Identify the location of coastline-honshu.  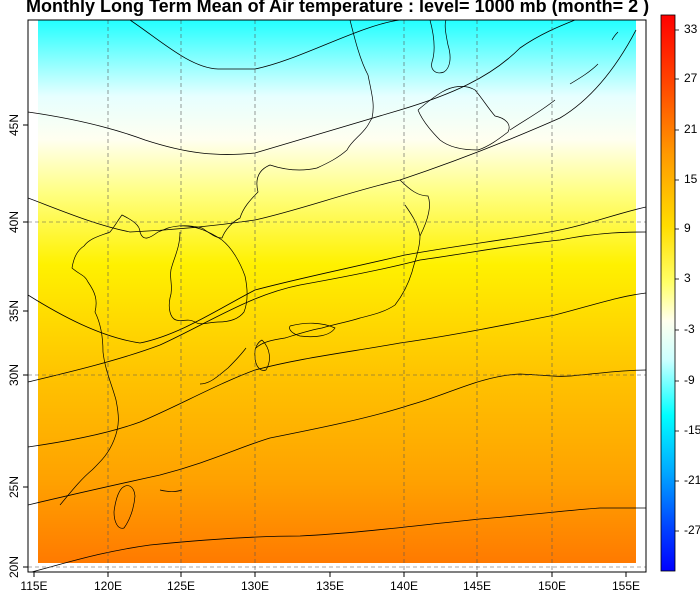
(338, 276).